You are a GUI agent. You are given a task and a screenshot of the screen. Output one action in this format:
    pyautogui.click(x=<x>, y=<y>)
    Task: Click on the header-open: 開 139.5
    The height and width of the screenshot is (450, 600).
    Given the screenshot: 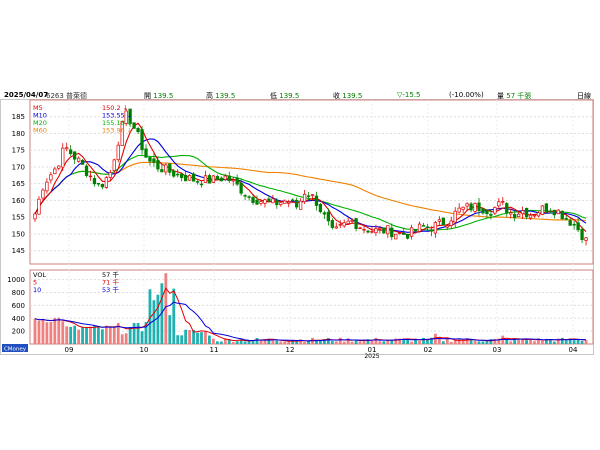 What is the action you would take?
    pyautogui.click(x=158, y=96)
    